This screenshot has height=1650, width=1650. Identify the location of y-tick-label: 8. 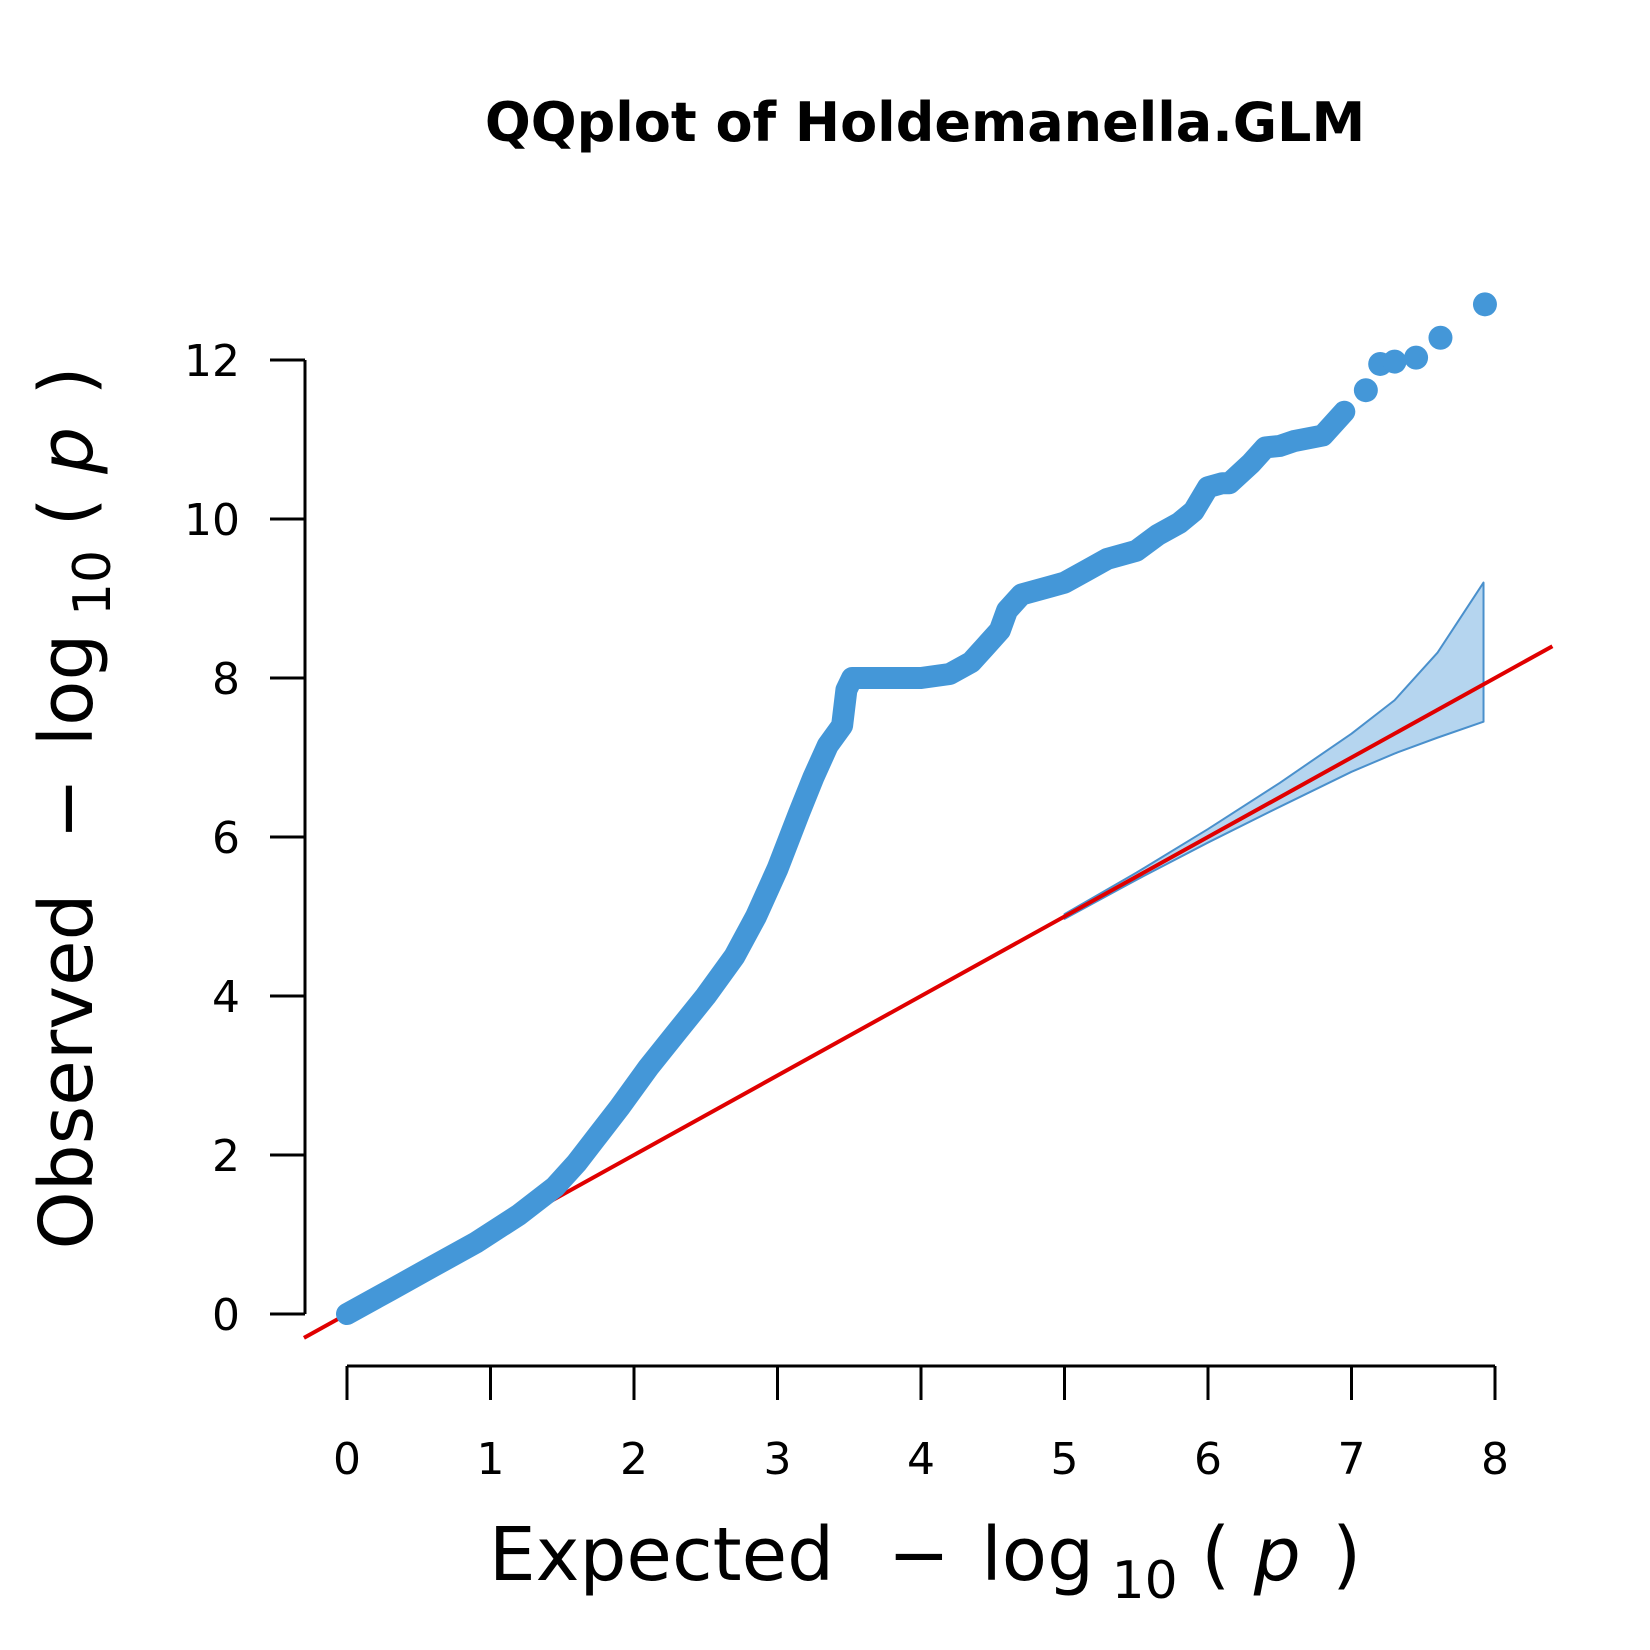
(226, 679).